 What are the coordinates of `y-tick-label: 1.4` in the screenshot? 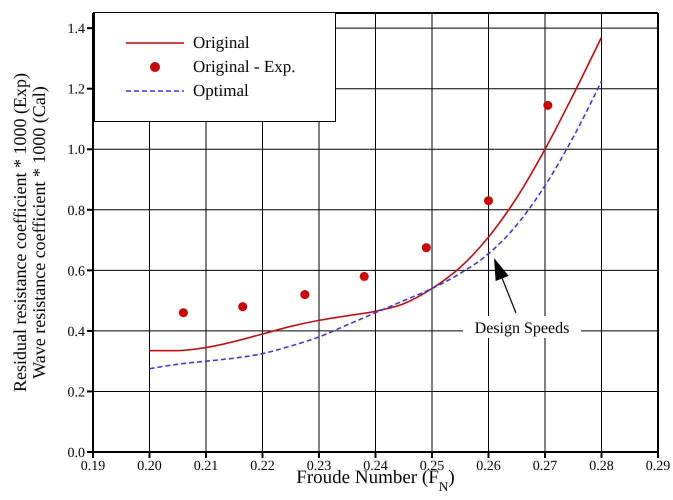 It's located at (76, 30).